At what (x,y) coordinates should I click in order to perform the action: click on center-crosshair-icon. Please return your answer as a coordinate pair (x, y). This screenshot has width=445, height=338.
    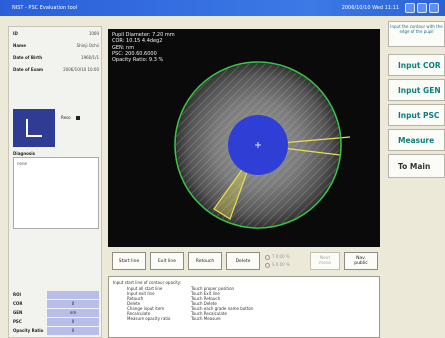
    Looking at the image, I should click on (258, 145).